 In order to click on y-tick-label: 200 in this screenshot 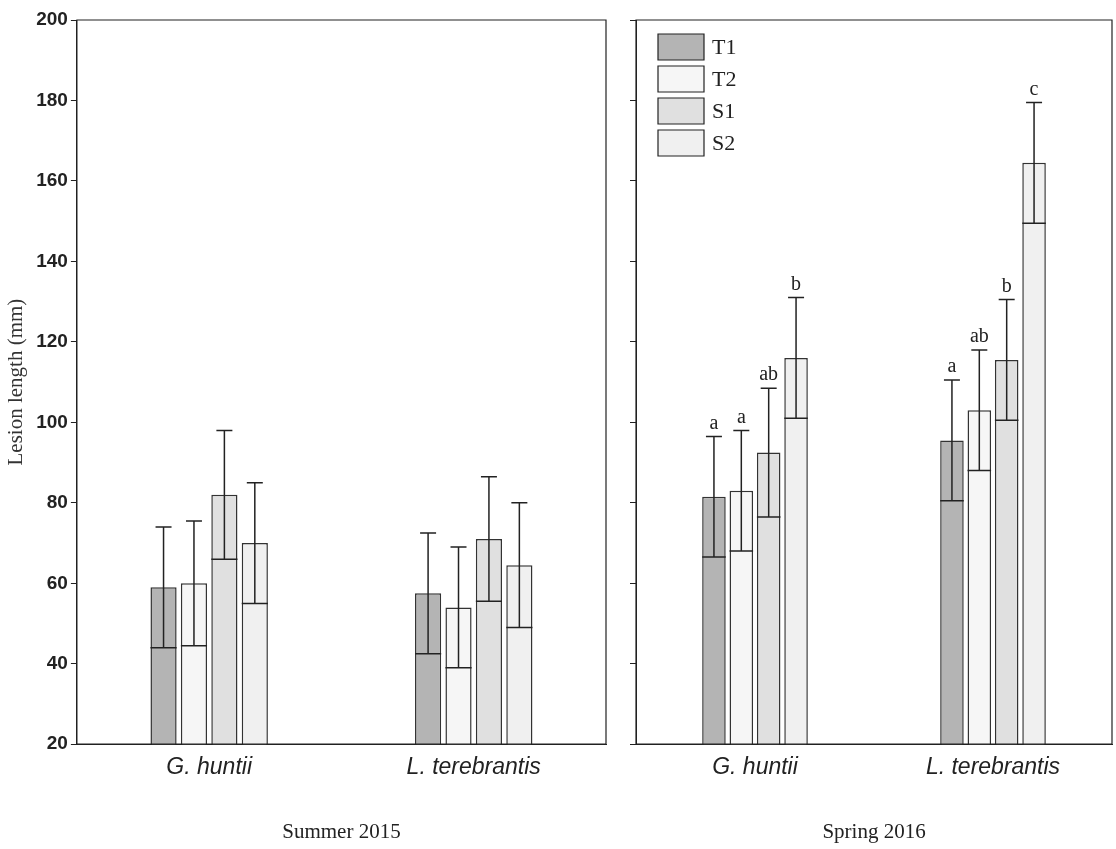, I will do `click(52, 19)`.